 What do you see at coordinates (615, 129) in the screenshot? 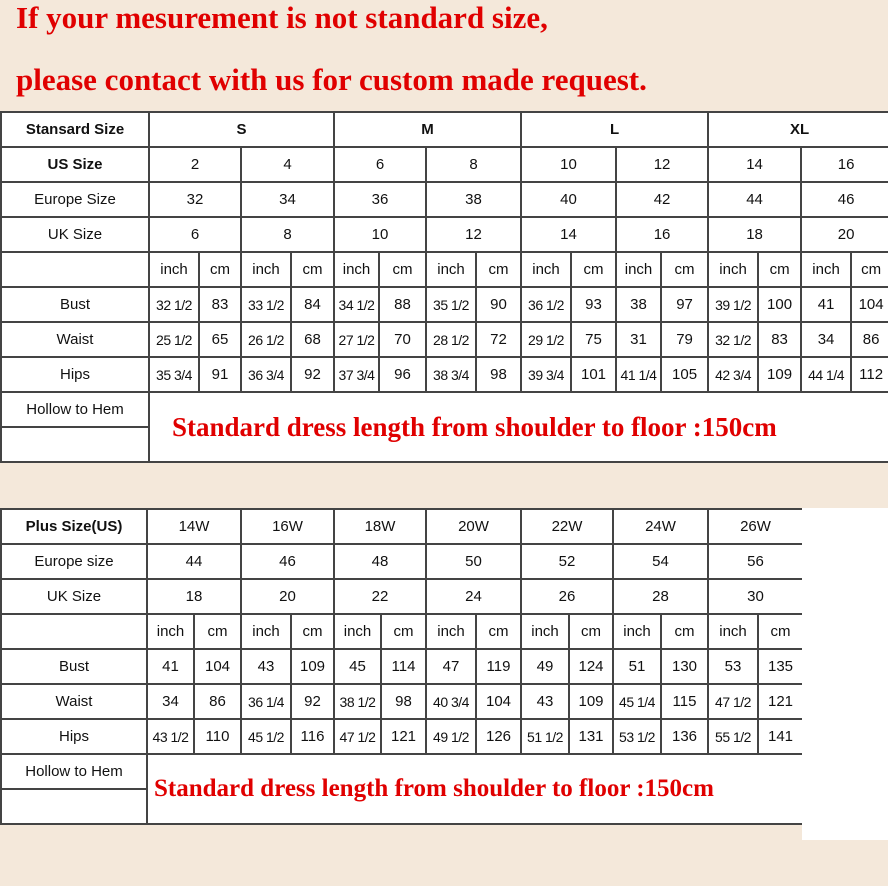
I see `size-group-l: L` at bounding box center [615, 129].